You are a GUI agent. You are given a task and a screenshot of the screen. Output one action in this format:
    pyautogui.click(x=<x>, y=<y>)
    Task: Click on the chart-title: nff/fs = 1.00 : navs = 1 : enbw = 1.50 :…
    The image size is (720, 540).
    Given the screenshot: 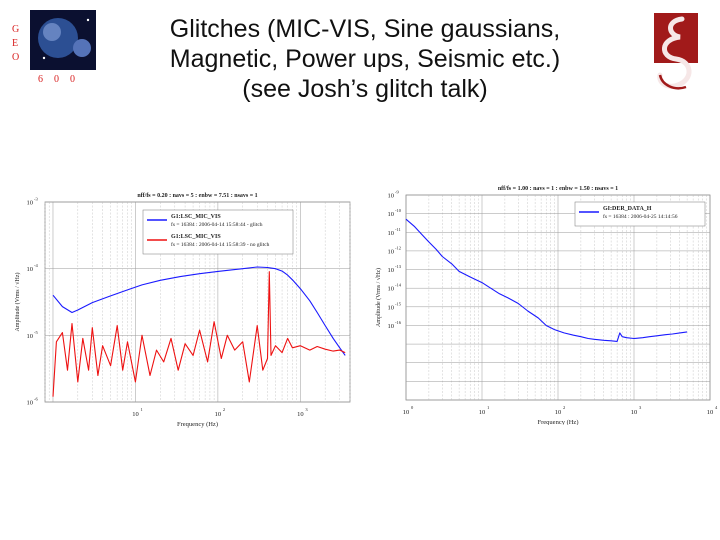 What is the action you would take?
    pyautogui.click(x=558, y=189)
    